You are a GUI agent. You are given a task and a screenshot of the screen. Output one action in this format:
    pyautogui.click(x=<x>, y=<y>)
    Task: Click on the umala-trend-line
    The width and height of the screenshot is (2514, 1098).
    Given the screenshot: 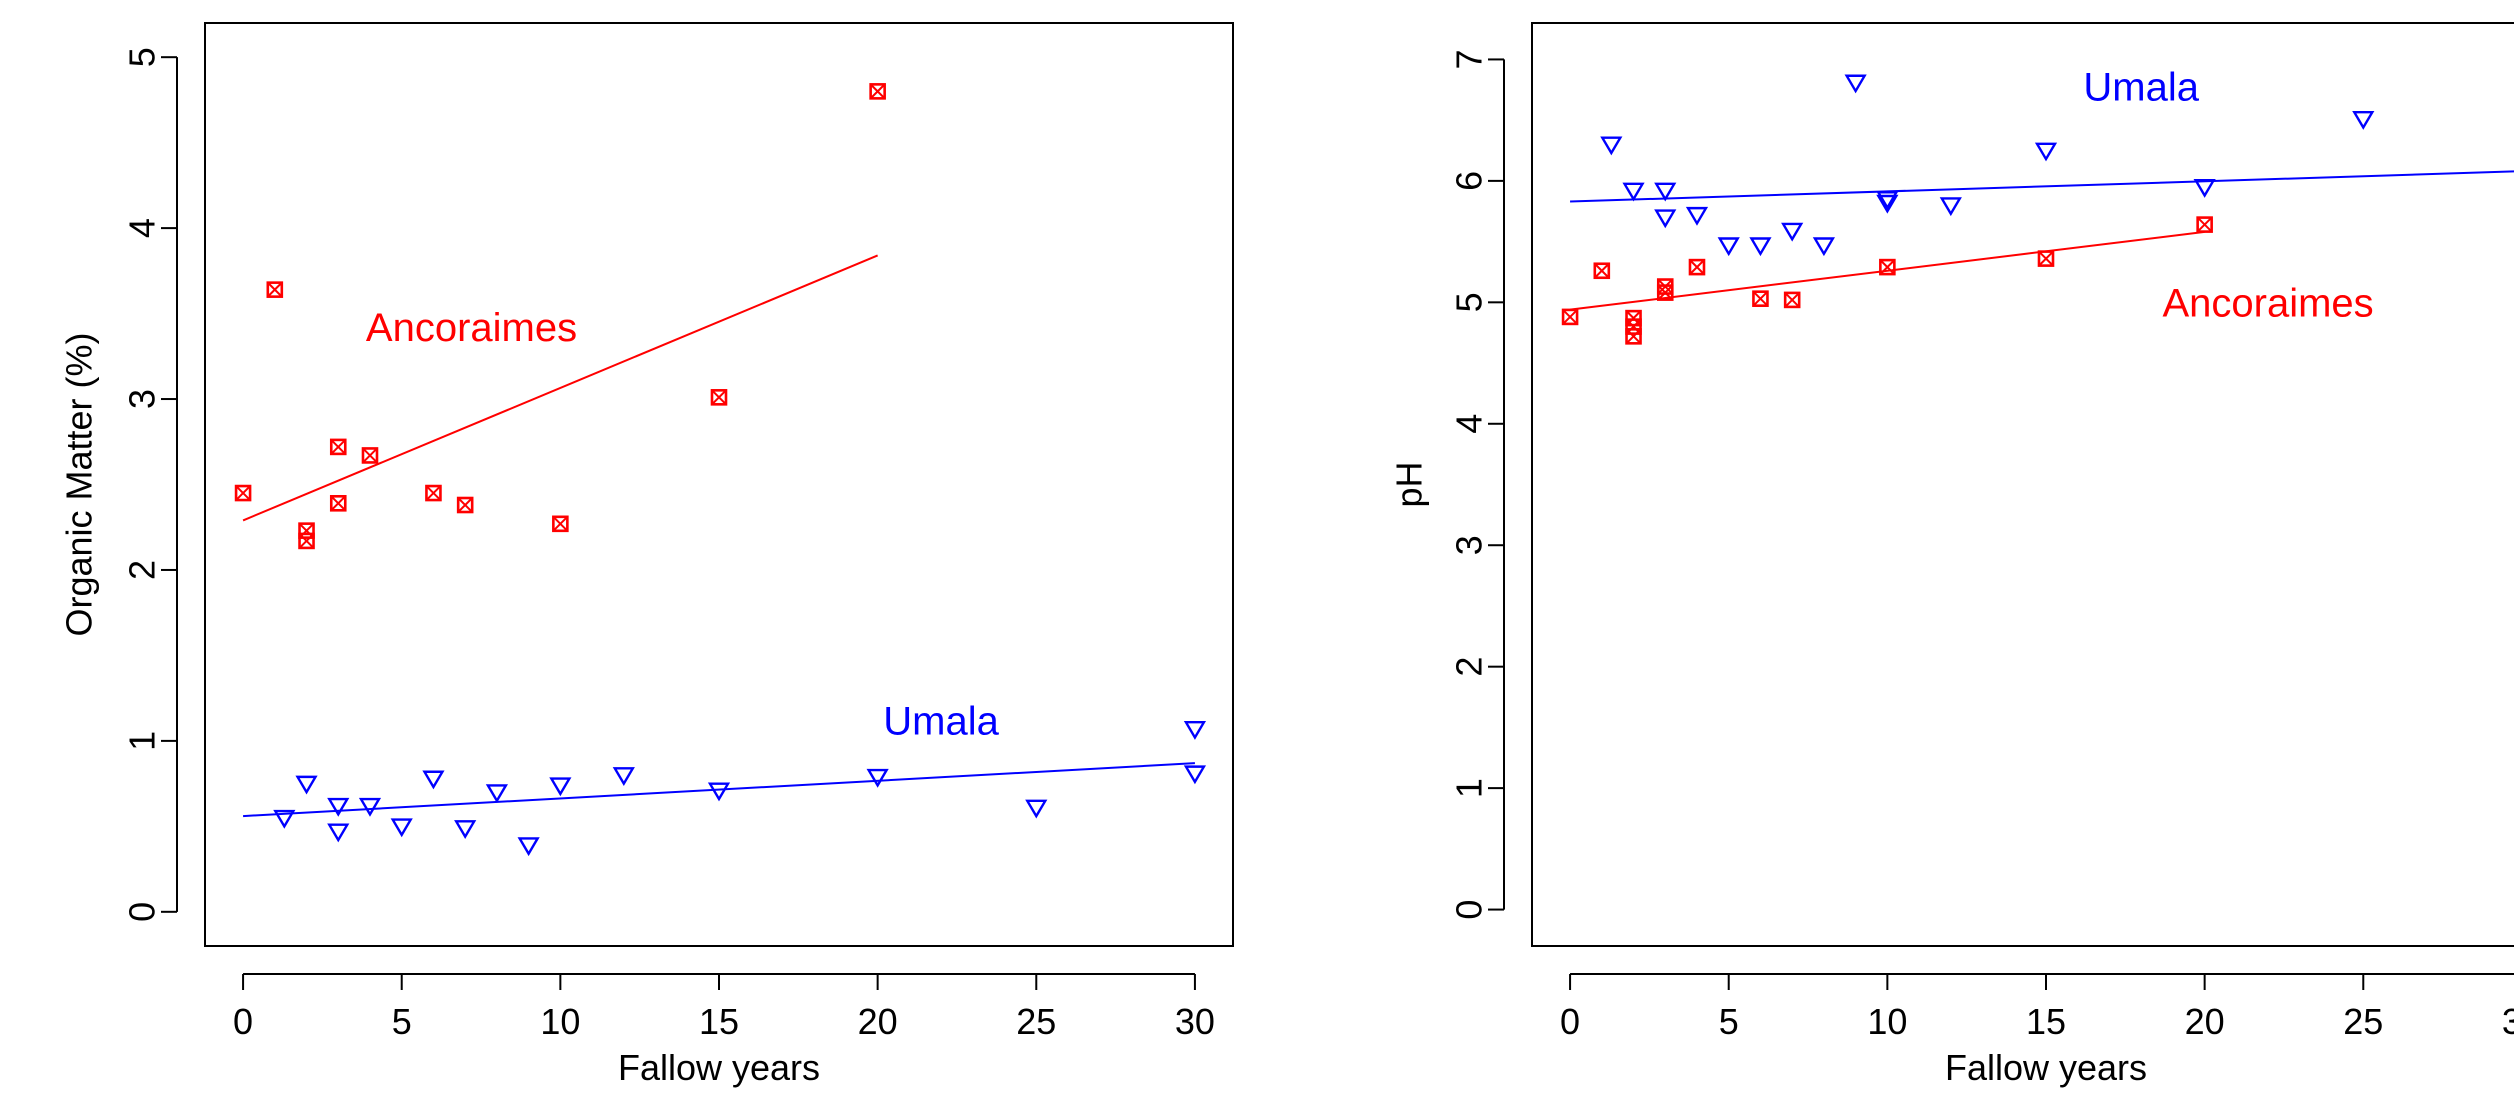 What is the action you would take?
    pyautogui.click(x=2042, y=186)
    